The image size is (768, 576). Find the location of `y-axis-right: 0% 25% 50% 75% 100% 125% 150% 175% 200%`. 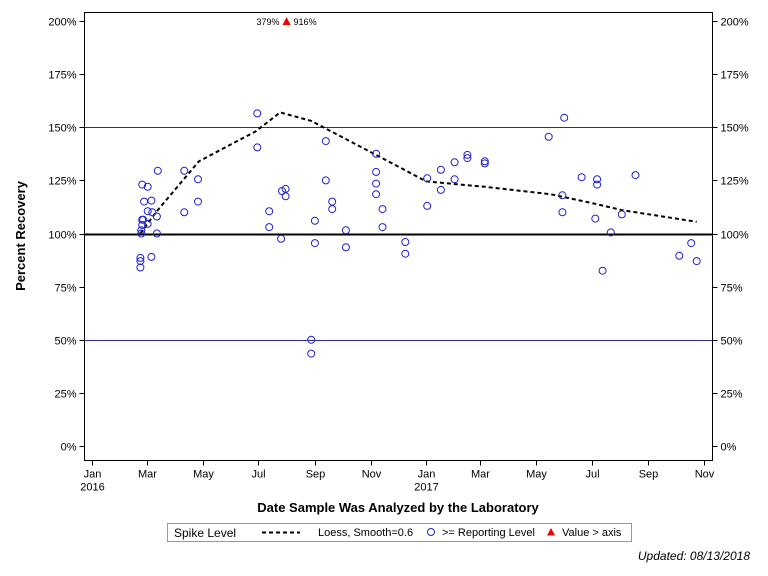

y-axis-right: 0% 25% 50% 75% 100% 125% 150% 175% 200% is located at coordinates (730, 235).